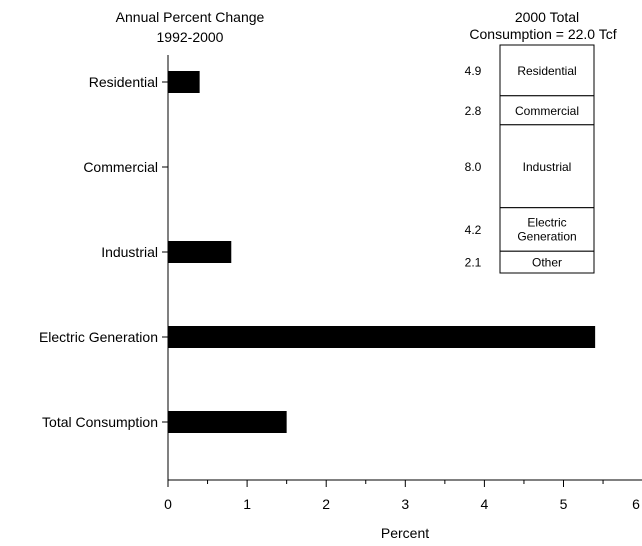 The width and height of the screenshot is (642, 546). Describe the element at coordinates (382, 337) in the screenshot. I see `bar-electric-generation` at that location.